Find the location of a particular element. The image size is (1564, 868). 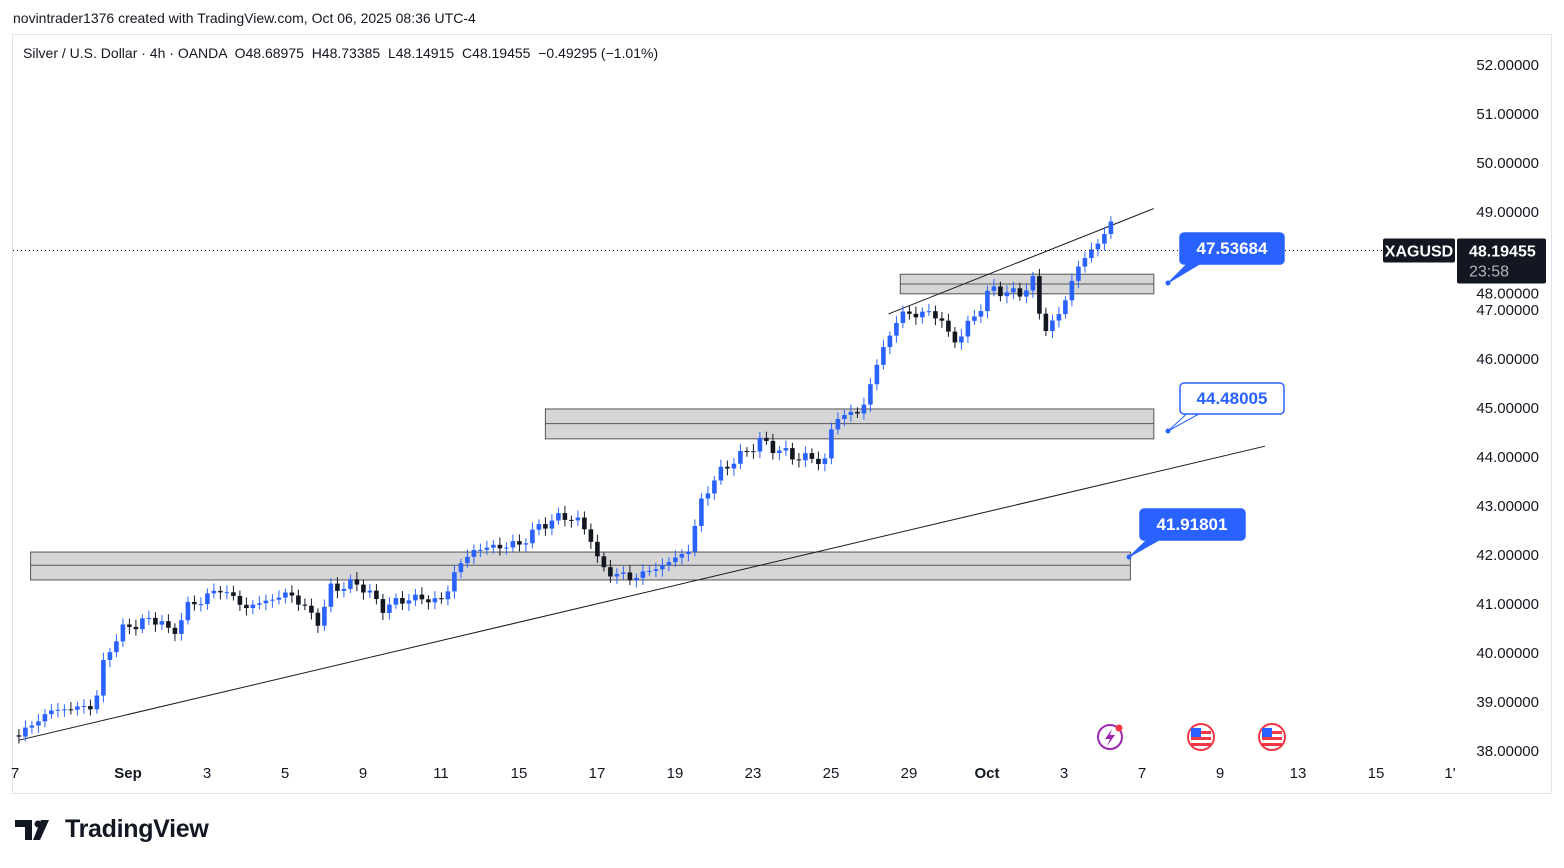

time-axis-label: 15 is located at coordinates (519, 773).